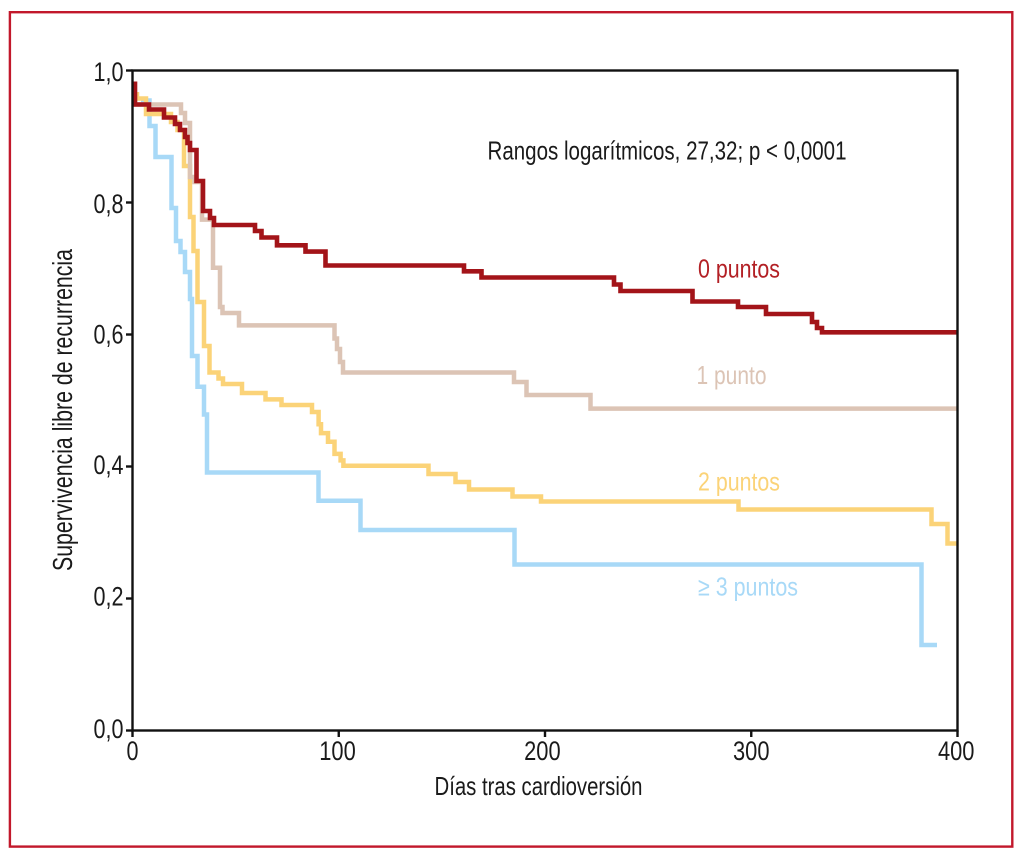 The image size is (1024, 858). I want to click on svg-text: Días tras cardioversión, so click(539, 786).